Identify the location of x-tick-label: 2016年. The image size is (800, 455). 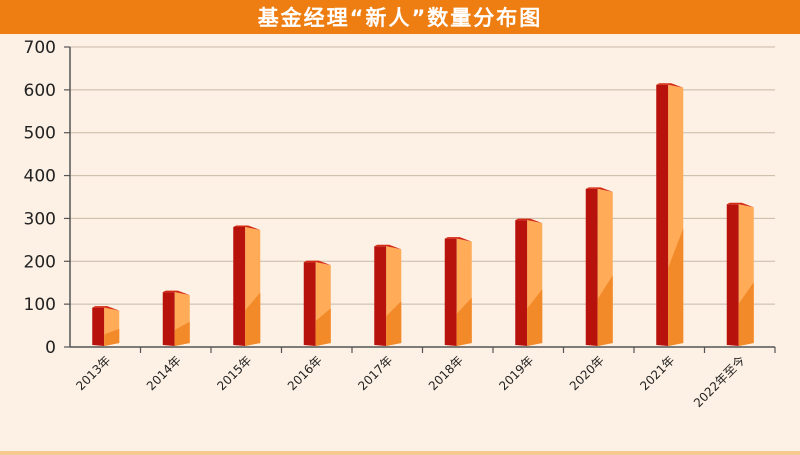
(305, 373).